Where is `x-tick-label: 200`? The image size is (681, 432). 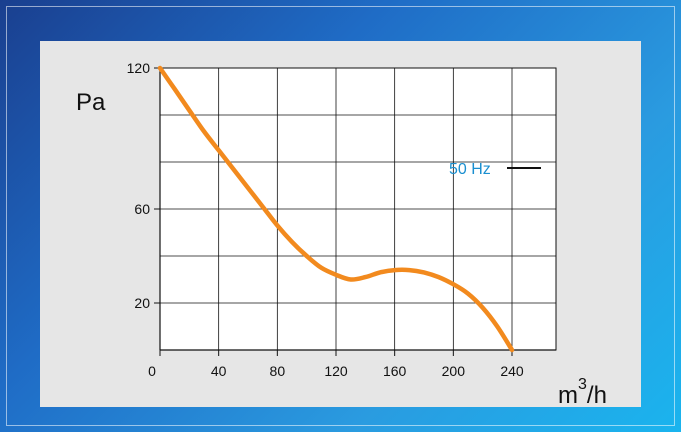
x-tick-label: 200 is located at coordinates (454, 371).